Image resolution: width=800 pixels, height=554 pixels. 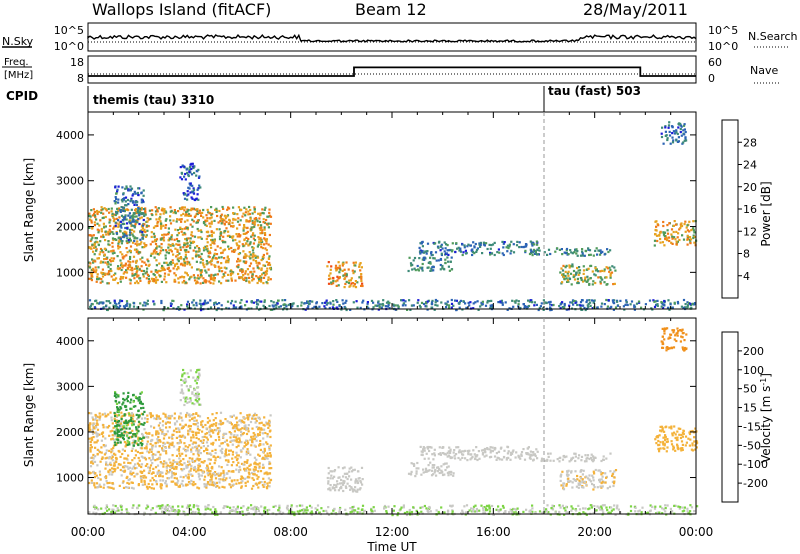 What do you see at coordinates (391, 9) in the screenshot?
I see `beam-title: Beam 12` at bounding box center [391, 9].